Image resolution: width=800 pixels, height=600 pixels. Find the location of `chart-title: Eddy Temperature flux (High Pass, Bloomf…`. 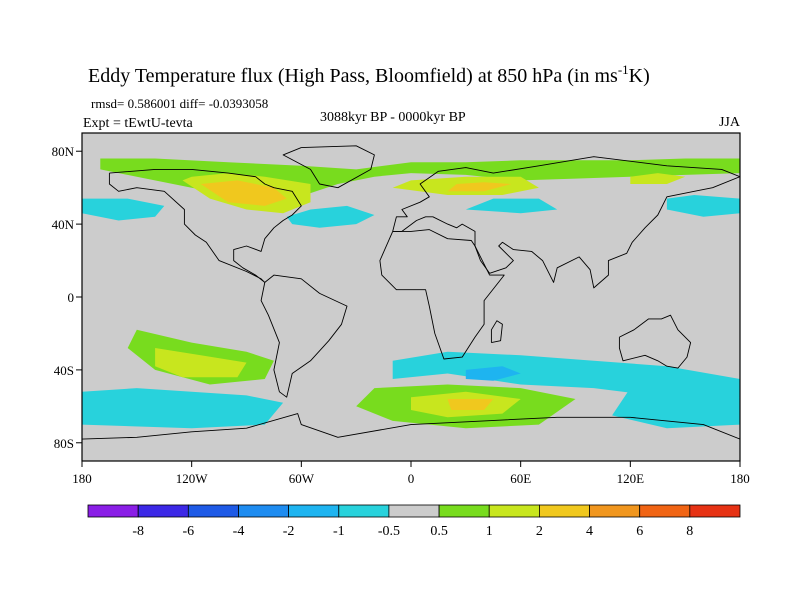

chart-title: Eddy Temperature flux (High Pass, Bloomf… is located at coordinates (369, 74).